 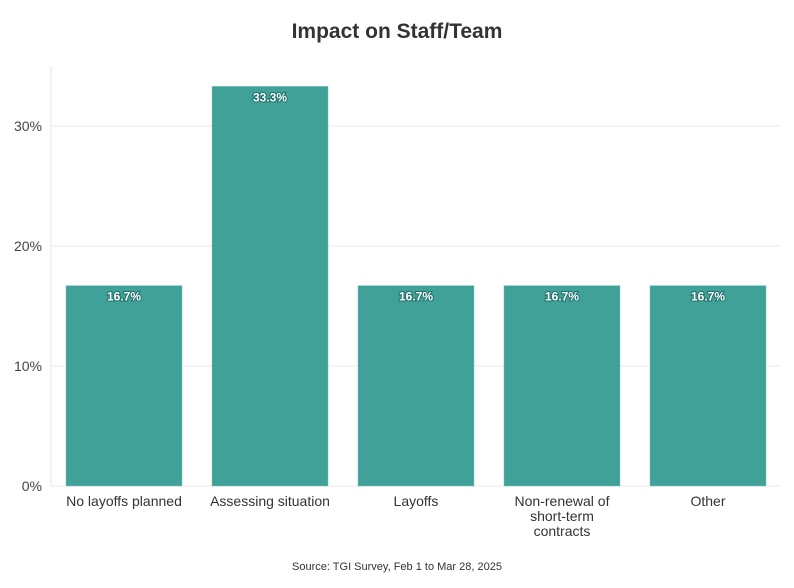 I want to click on chart-title: Impact on Staff/Team, so click(x=397, y=31).